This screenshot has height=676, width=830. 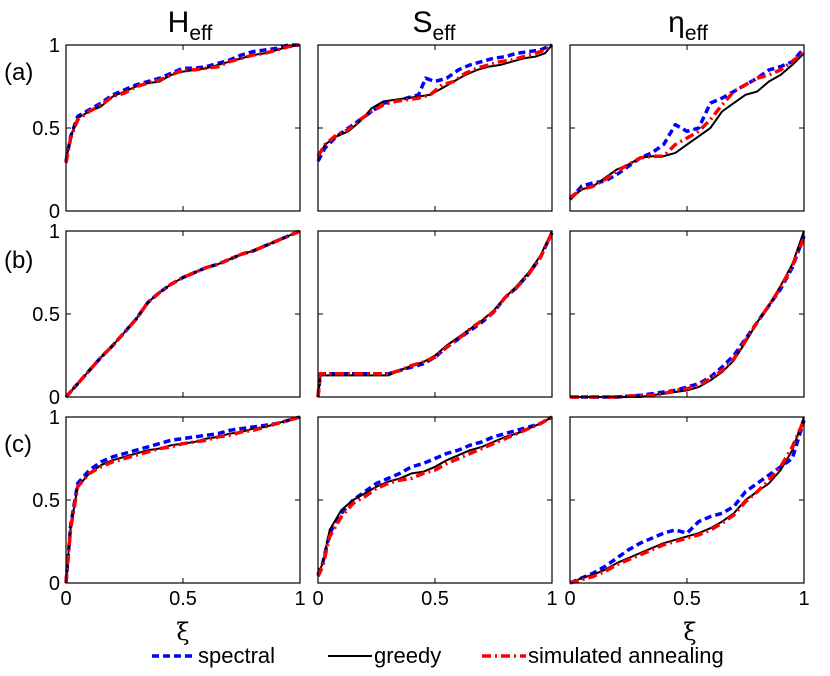 I want to click on column-title-2-sub: eff, so click(x=444, y=33).